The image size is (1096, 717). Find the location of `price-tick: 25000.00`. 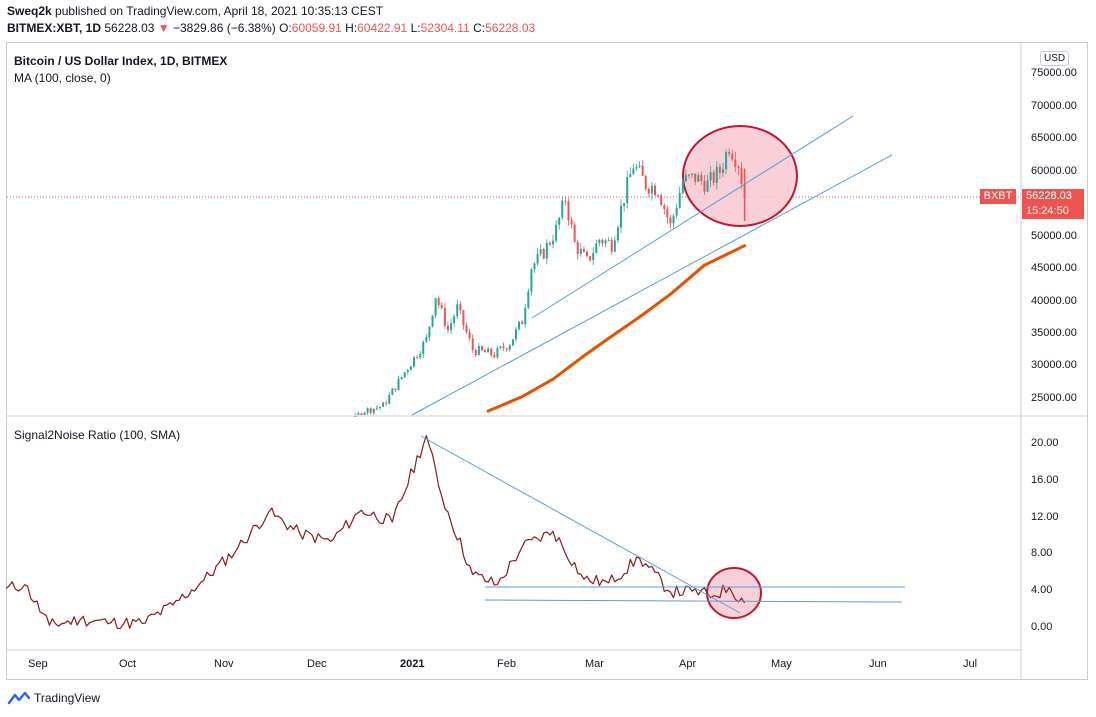

price-tick: 25000.00 is located at coordinates (1054, 398).